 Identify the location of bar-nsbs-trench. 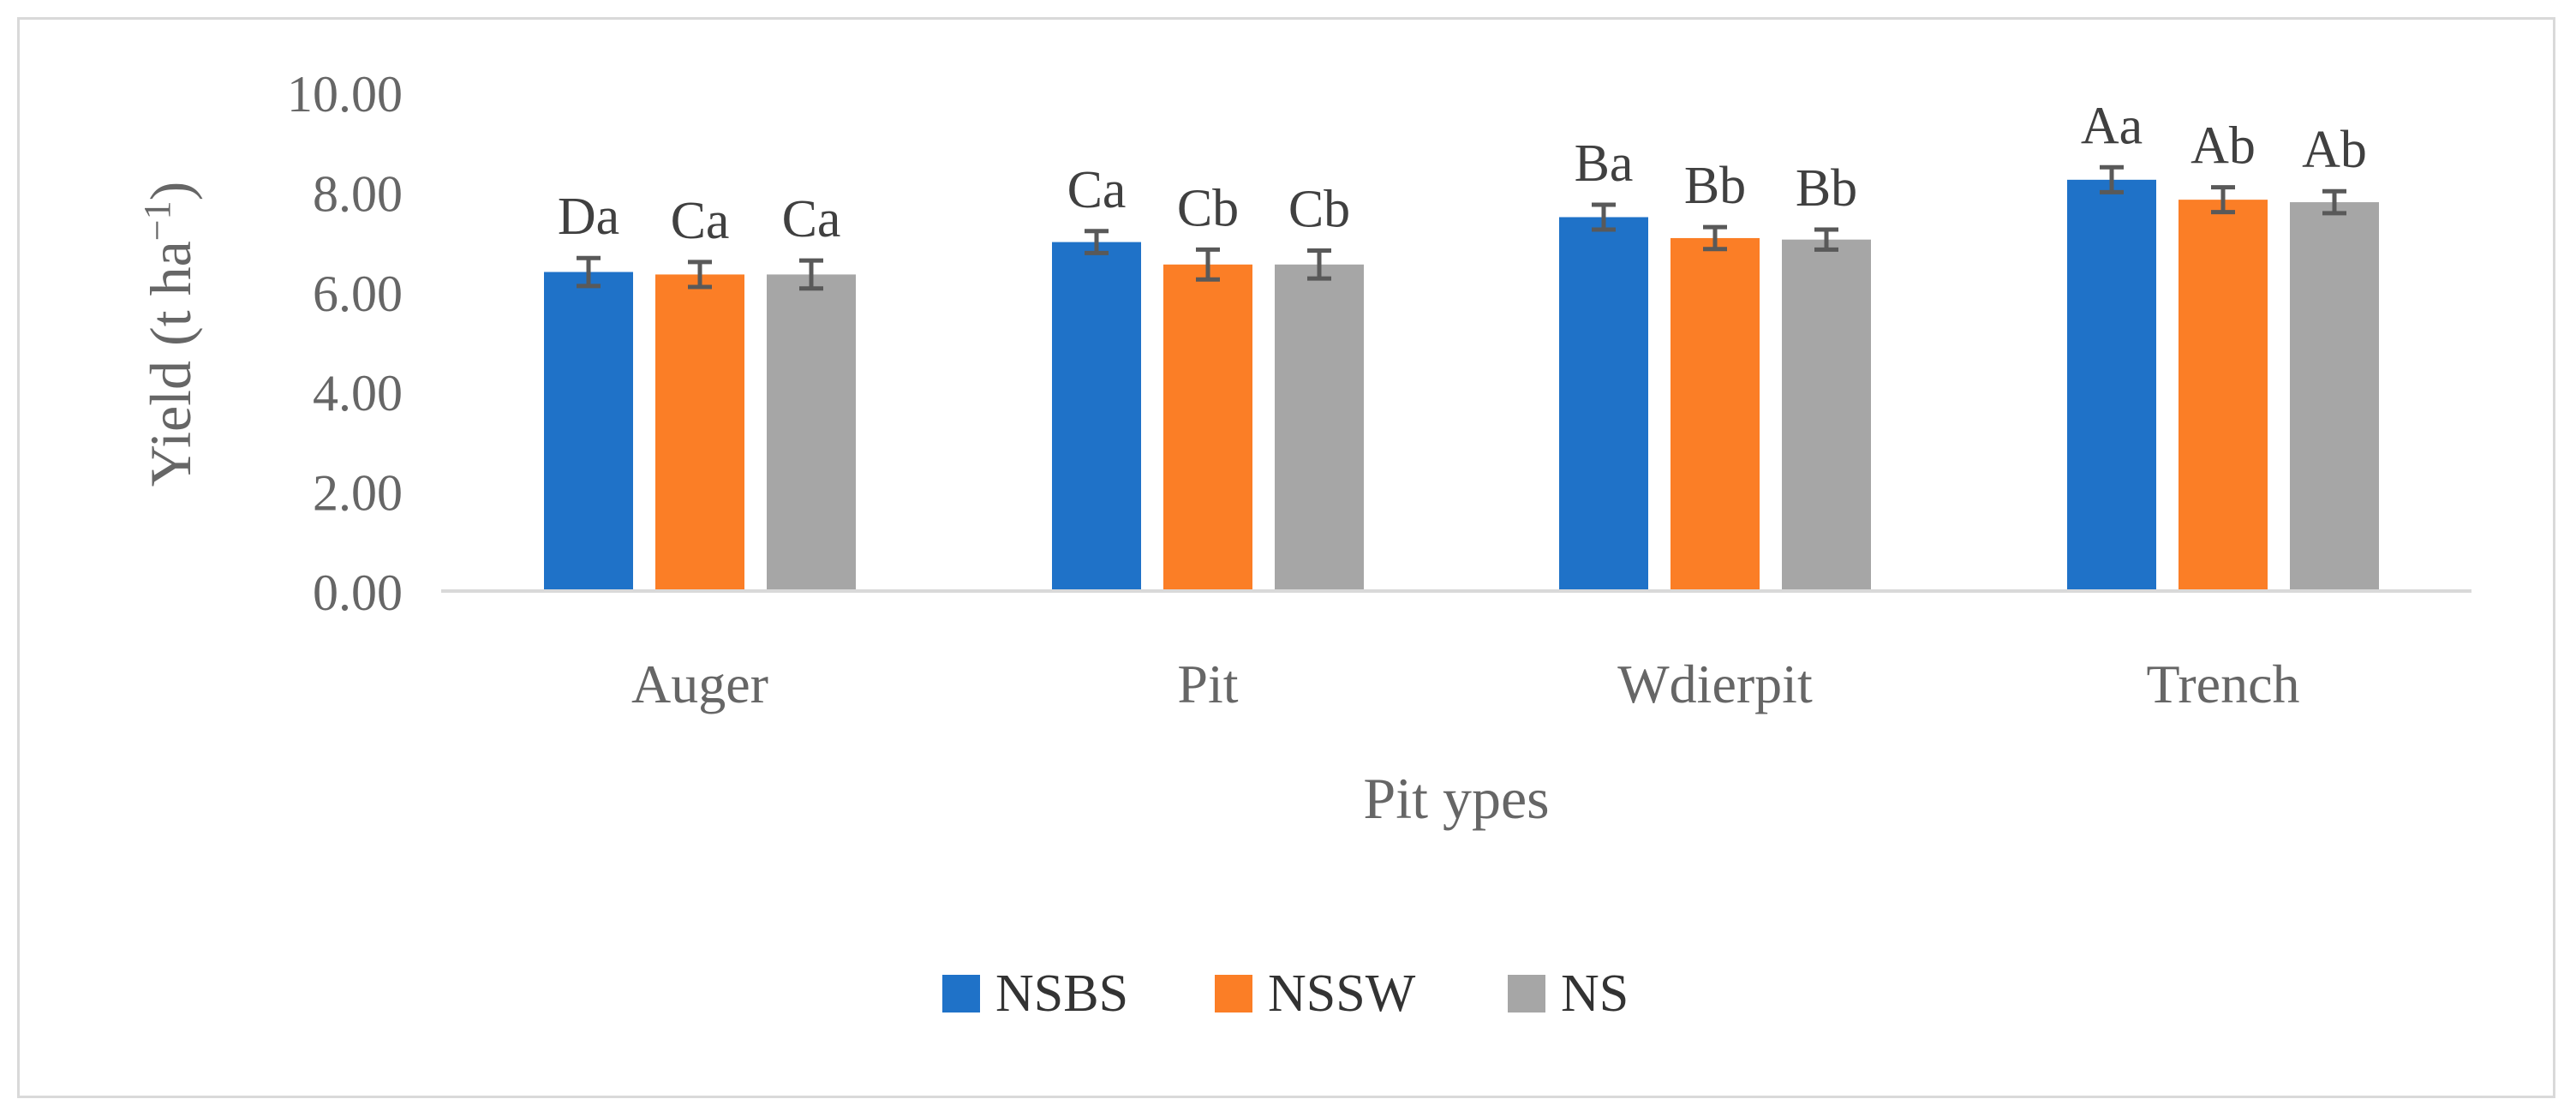
(2112, 385).